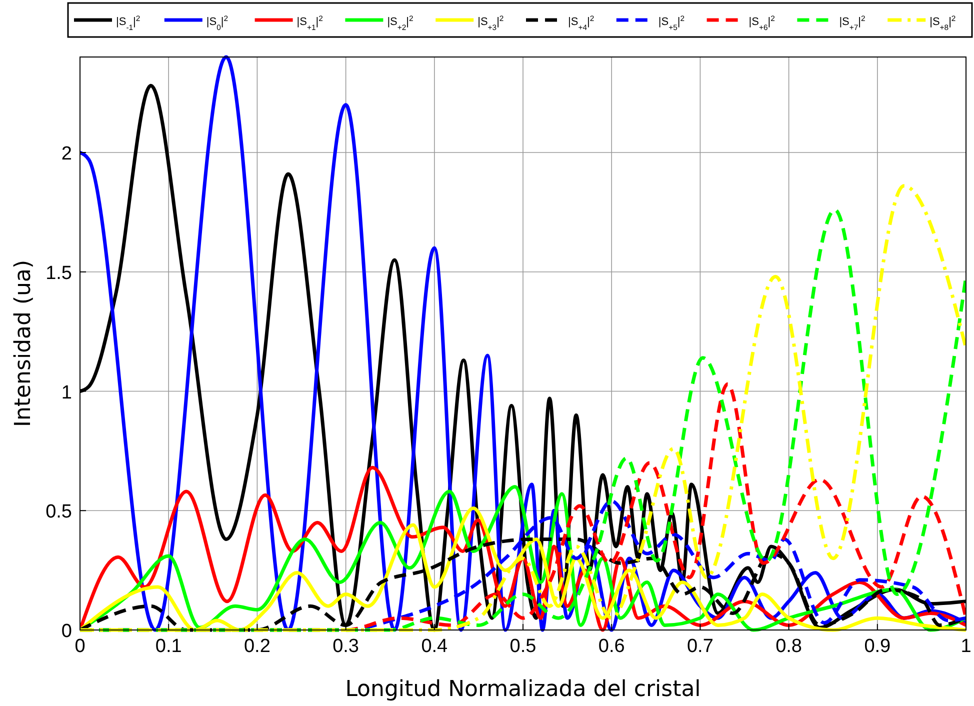  I want to click on x-tick-label: 0.8, so click(789, 646).